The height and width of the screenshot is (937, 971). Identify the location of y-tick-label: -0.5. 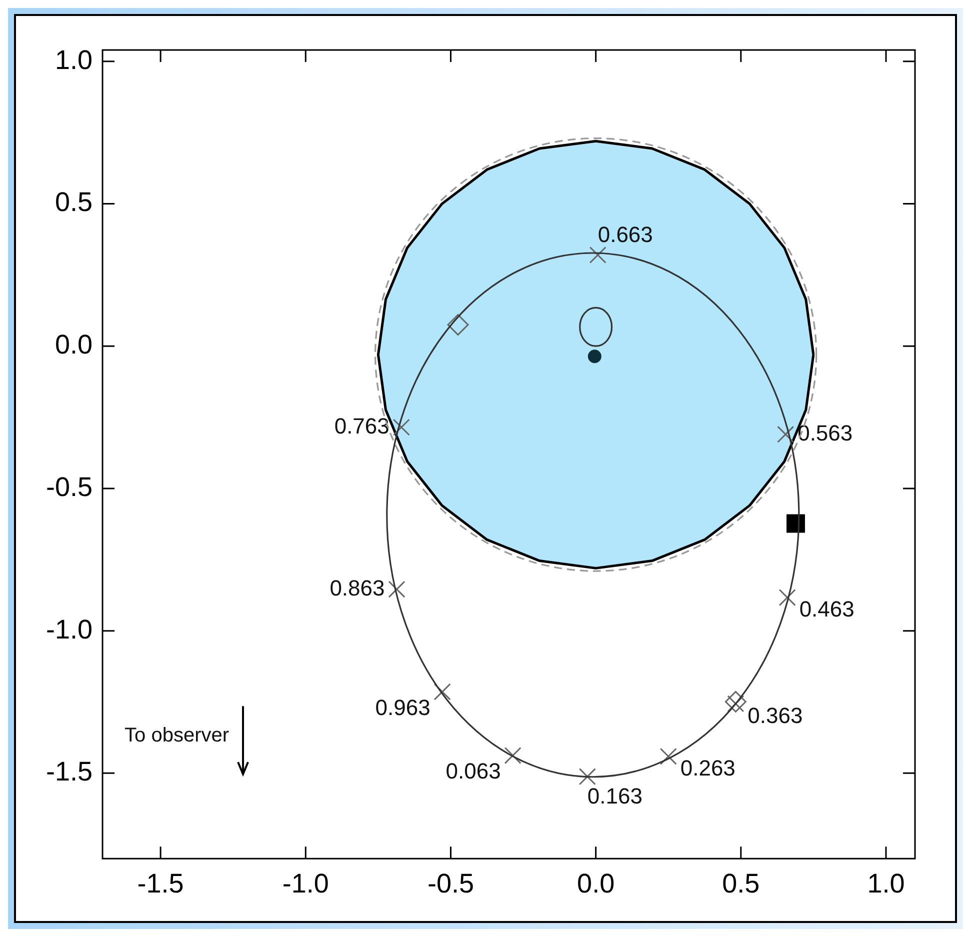
(69, 487).